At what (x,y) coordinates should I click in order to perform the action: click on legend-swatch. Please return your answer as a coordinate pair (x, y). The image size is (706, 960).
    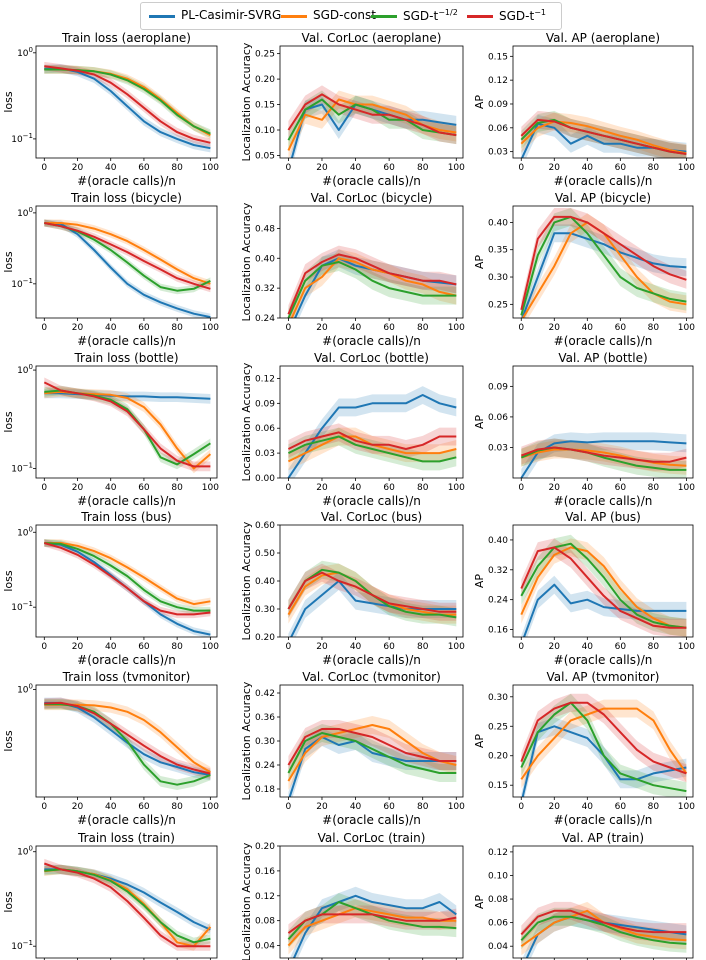
    Looking at the image, I should click on (480, 16).